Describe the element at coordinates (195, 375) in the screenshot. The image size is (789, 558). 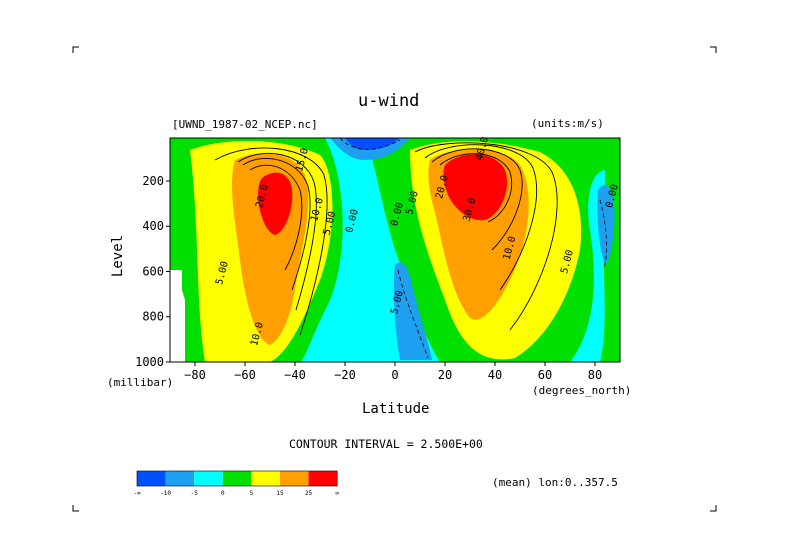
I see `x-tick-label: −80` at that location.